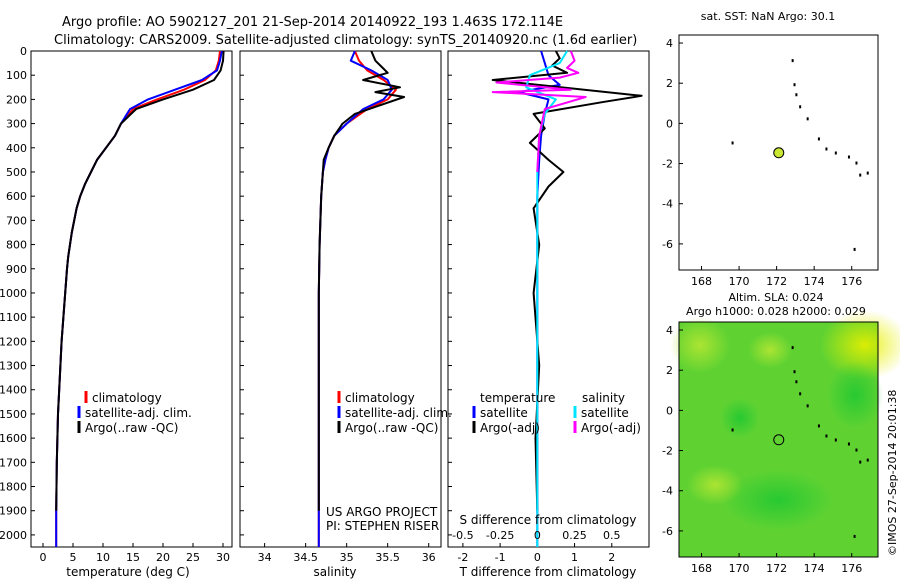 Image resolution: width=900 pixels, height=580 pixels. I want to click on depth-tick-label: 400, so click(16, 148).